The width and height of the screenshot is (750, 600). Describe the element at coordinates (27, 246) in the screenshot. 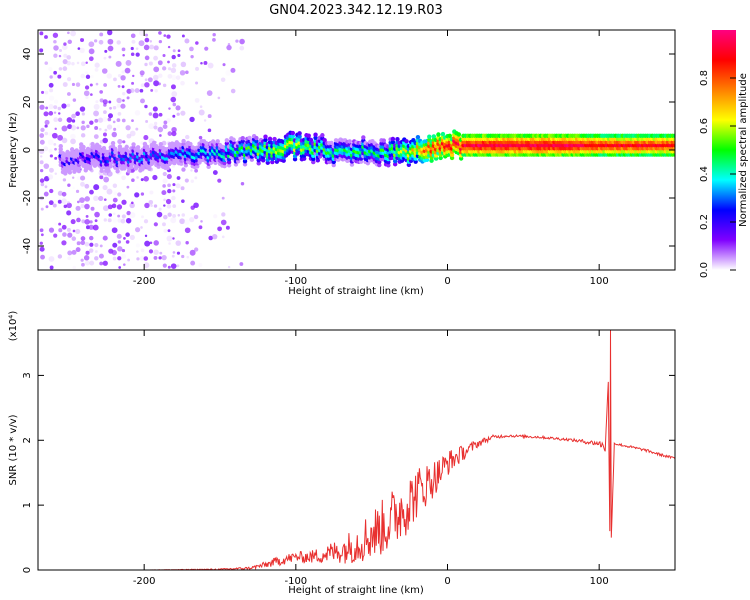

I see `spectrogram-y-tick-label: -40` at that location.